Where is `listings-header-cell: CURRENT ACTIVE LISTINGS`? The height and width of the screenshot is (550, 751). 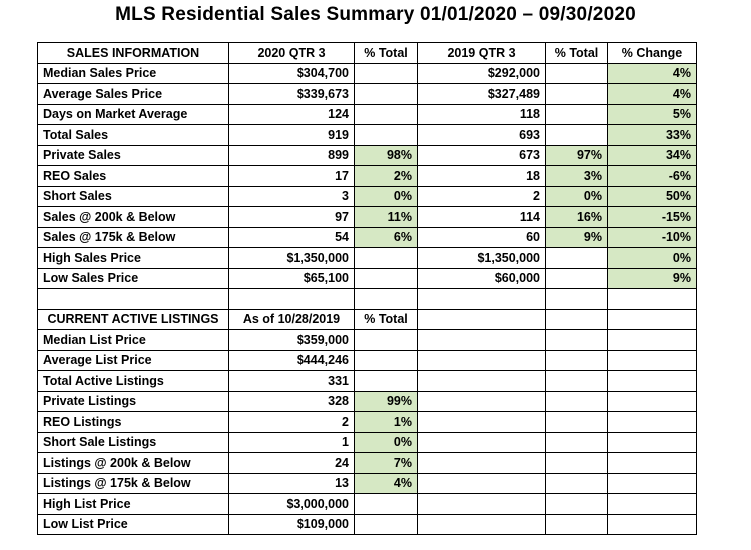 listings-header-cell: CURRENT ACTIVE LISTINGS is located at coordinates (133, 319).